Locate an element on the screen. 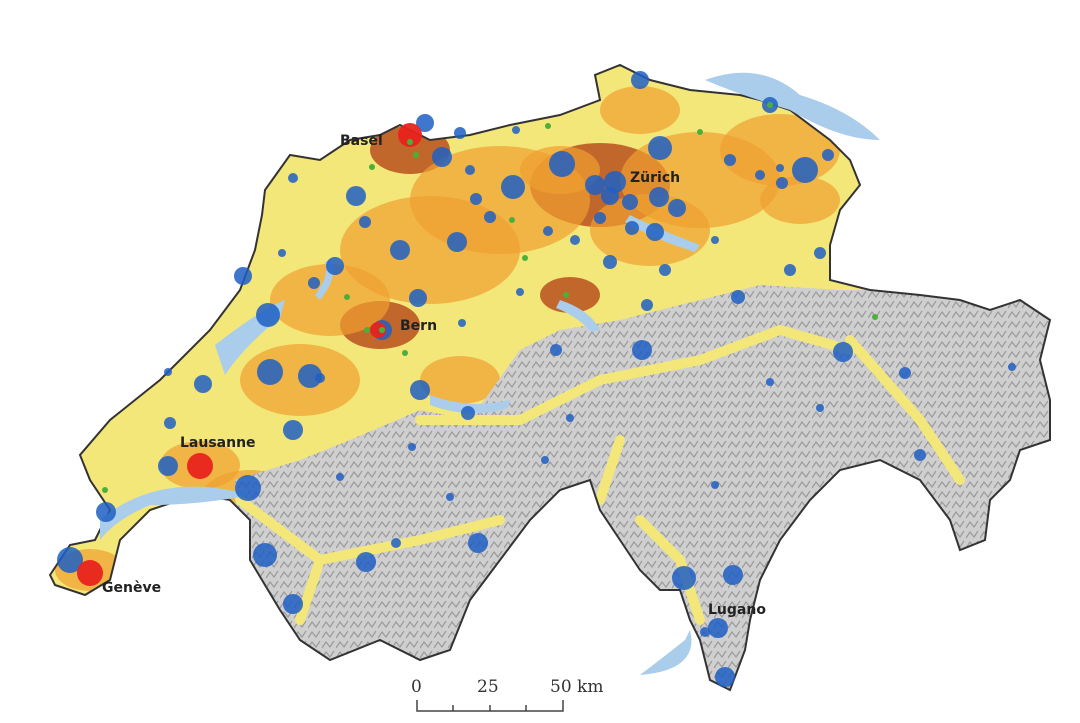 This screenshot has width=1080, height=723. scale-line is located at coordinates (490, 706).